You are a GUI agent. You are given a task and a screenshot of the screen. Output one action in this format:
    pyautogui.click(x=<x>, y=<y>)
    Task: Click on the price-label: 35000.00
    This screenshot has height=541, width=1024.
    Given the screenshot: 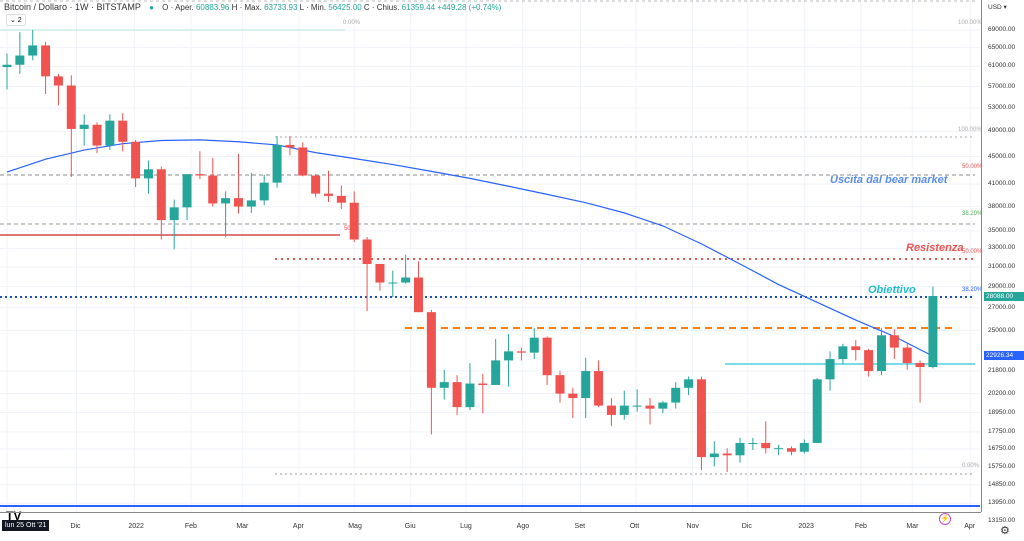 What is the action you would take?
    pyautogui.click(x=1002, y=230)
    